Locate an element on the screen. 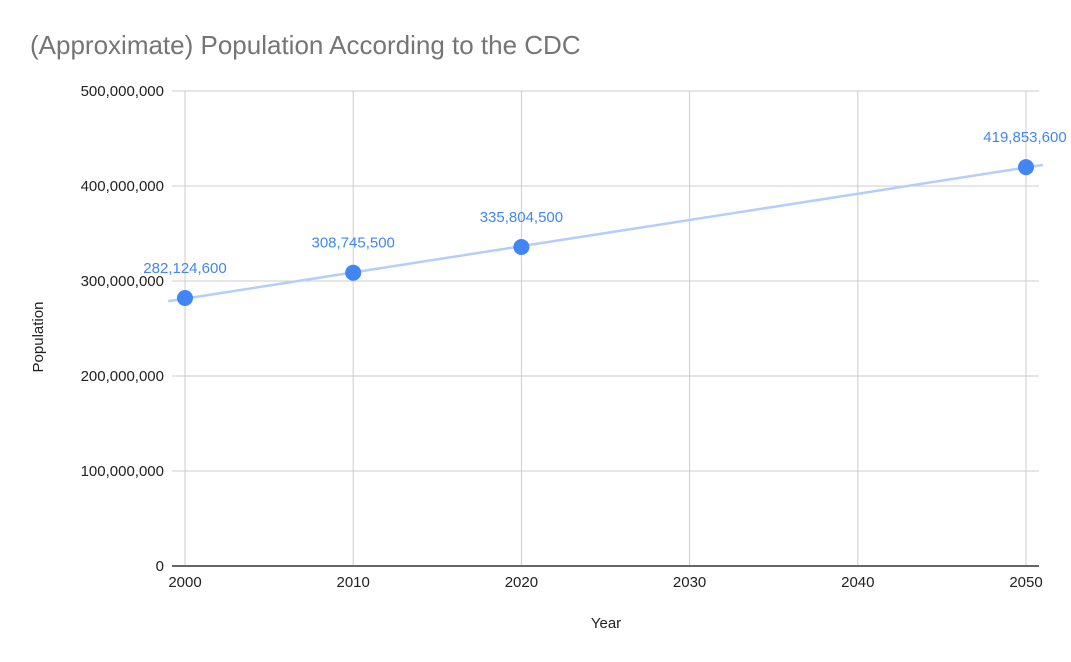 This screenshot has width=1071, height=662. y-tick-label: 400,000,000 is located at coordinates (122, 186).